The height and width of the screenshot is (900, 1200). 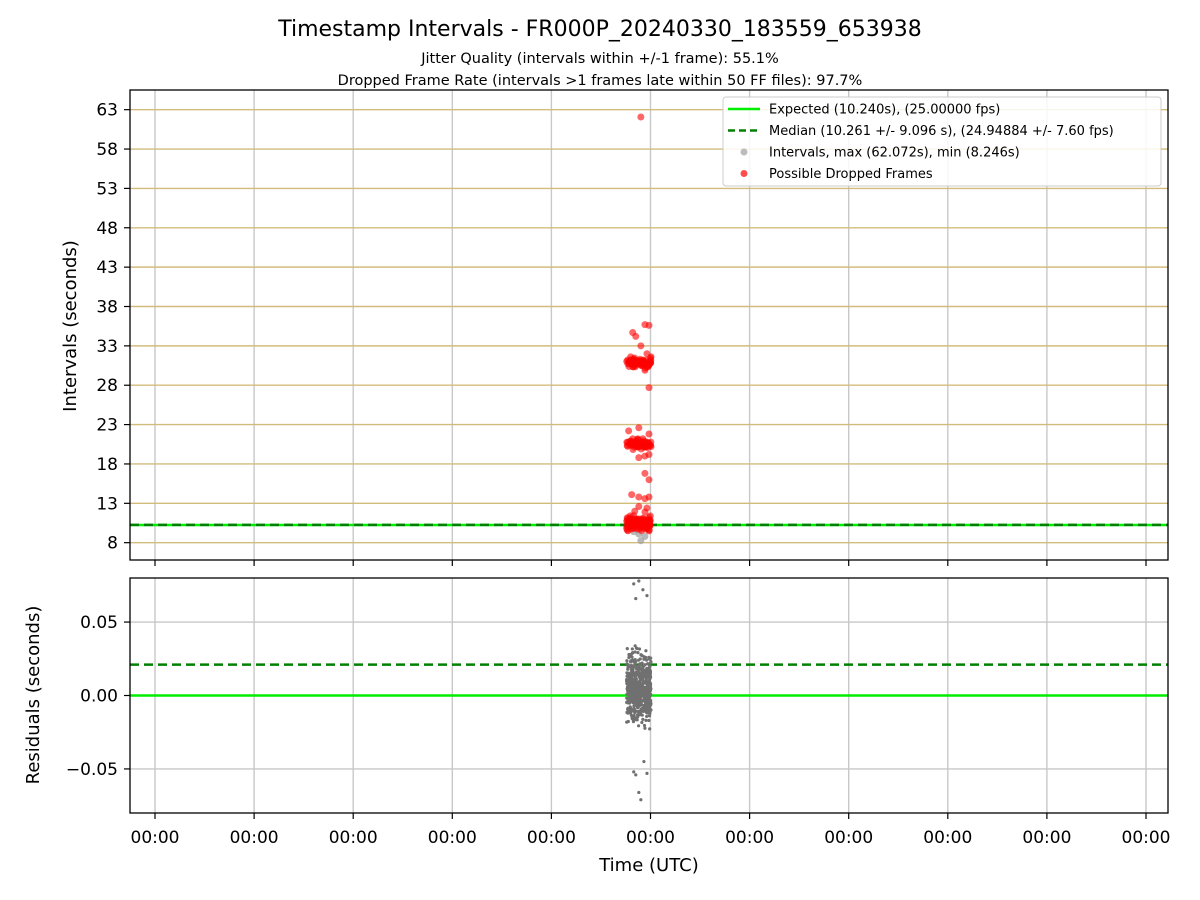 I want to click on y-tick-label: 53, so click(x=107, y=189).